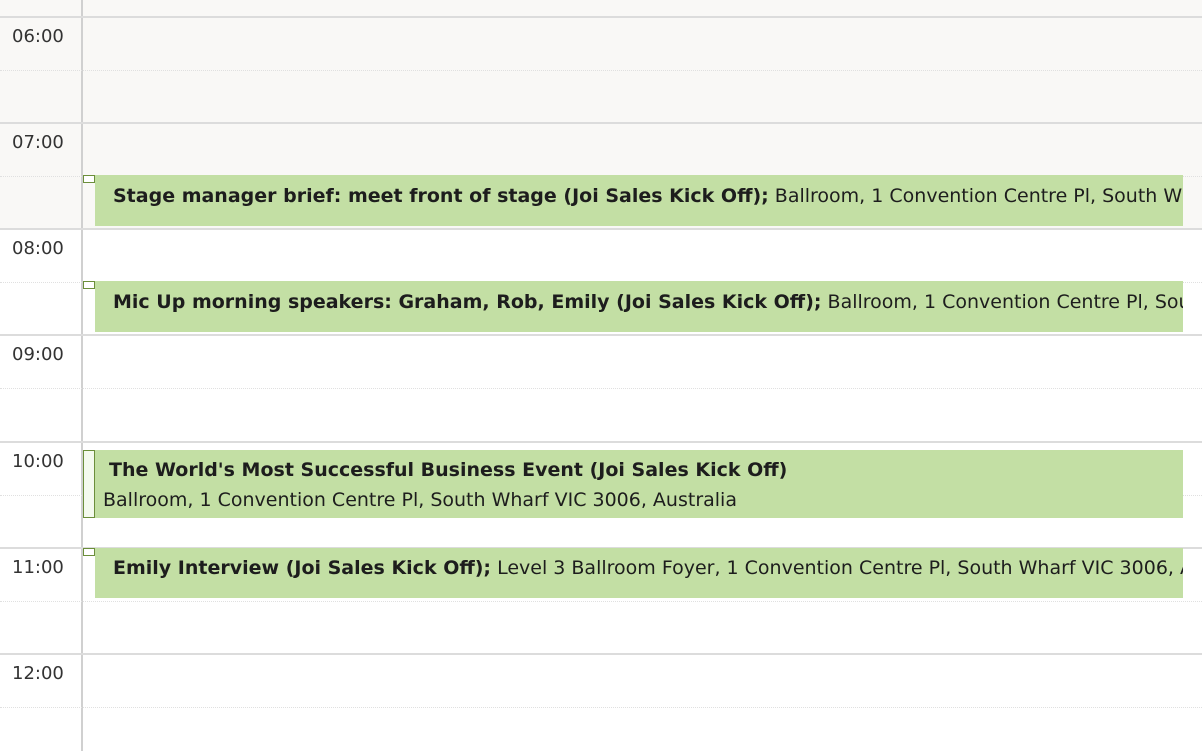 The image size is (1202, 751). Describe the element at coordinates (38, 248) in the screenshot. I see `time-label: 08:00` at that location.